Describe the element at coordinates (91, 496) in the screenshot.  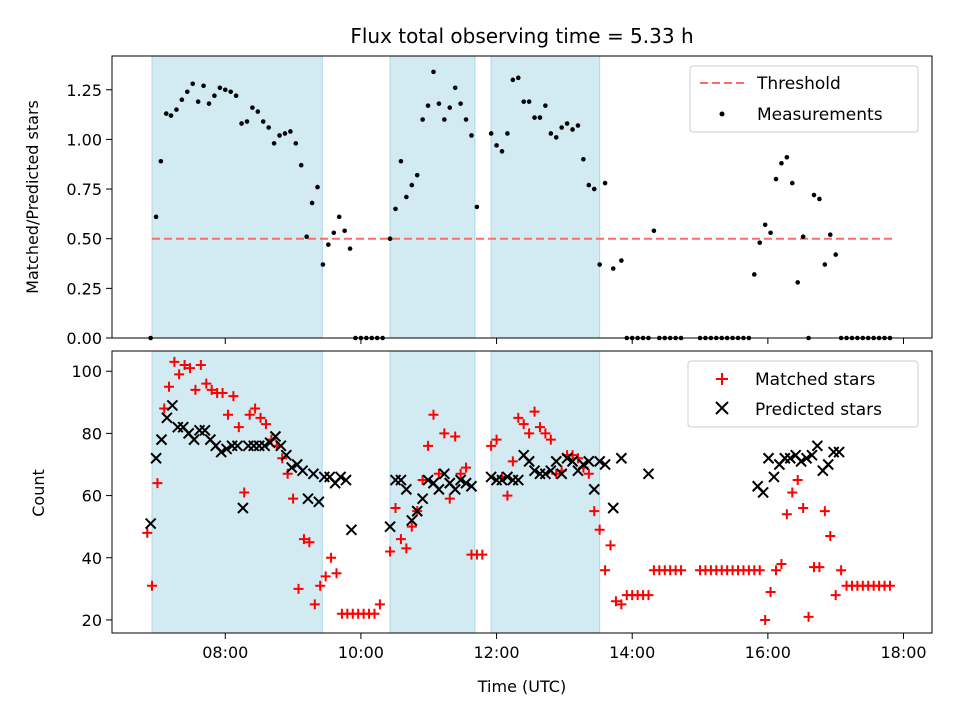
I see `count-y-ticks: 20 40 60 80 100` at that location.